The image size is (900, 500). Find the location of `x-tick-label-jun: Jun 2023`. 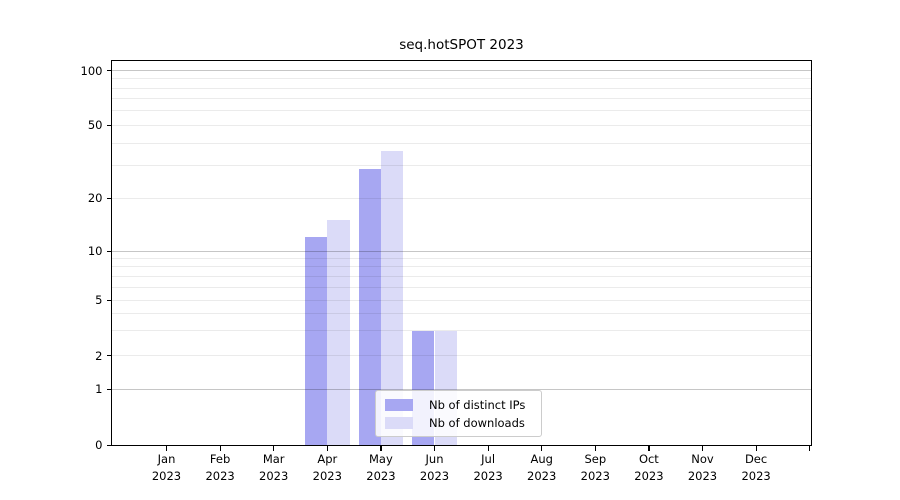

x-tick-label-jun: Jun 2023 is located at coordinates (434, 467).